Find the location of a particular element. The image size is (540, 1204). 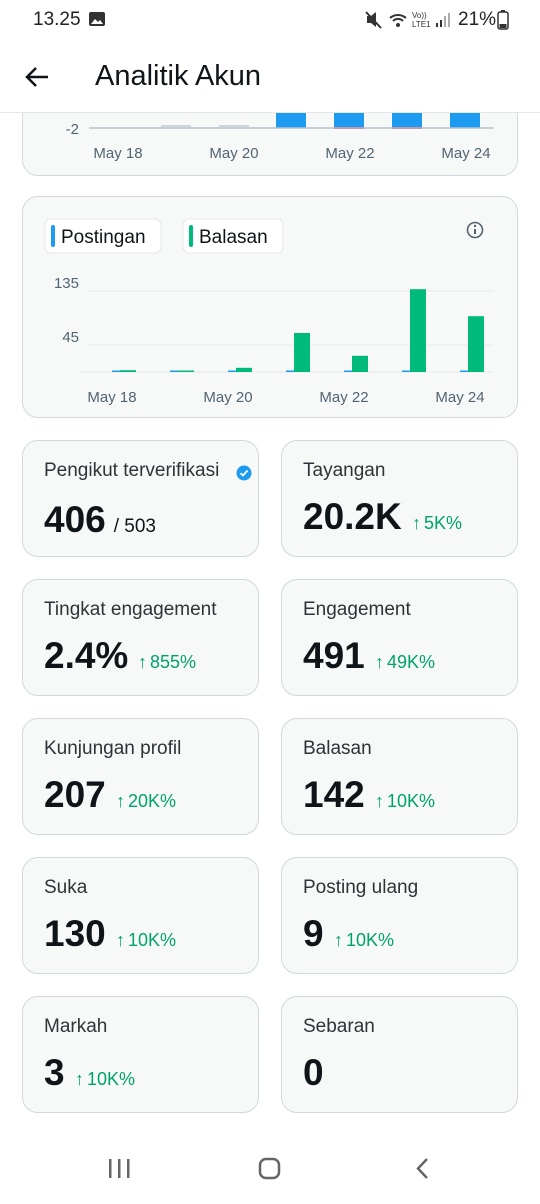

legend-item: Postingan is located at coordinates (103, 236).